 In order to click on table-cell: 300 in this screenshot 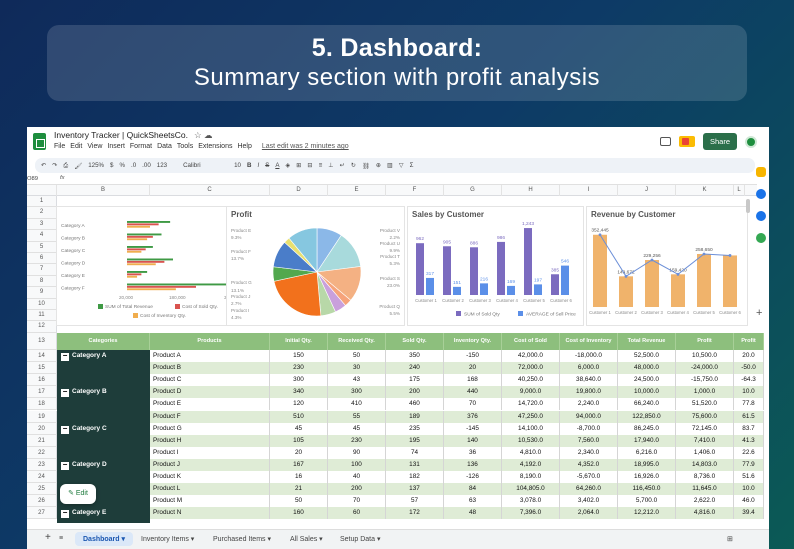, I will do `click(299, 380)`.